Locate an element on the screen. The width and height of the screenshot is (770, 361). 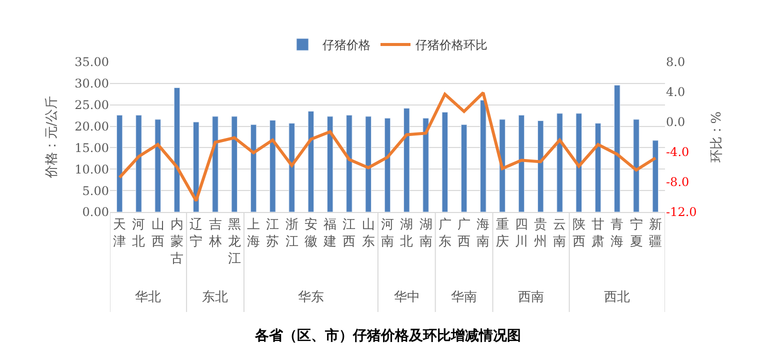
x-tick-label: 河北 is located at coordinates (139, 234).